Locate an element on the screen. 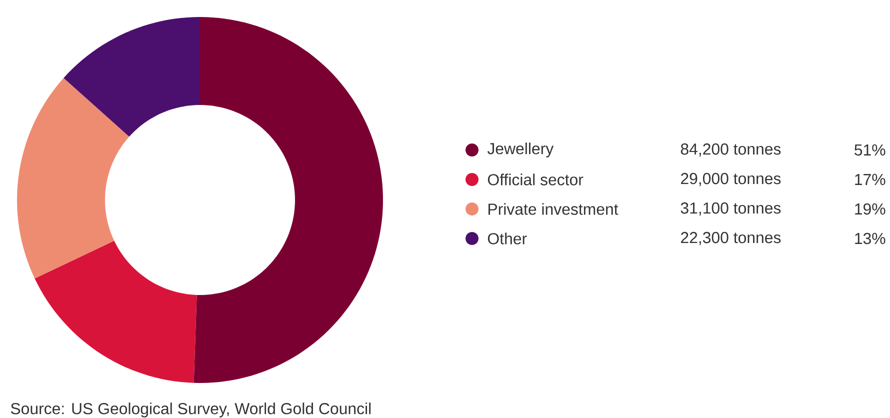 The width and height of the screenshot is (890, 418). data-label: 29,000 tonnes is located at coordinates (731, 179).